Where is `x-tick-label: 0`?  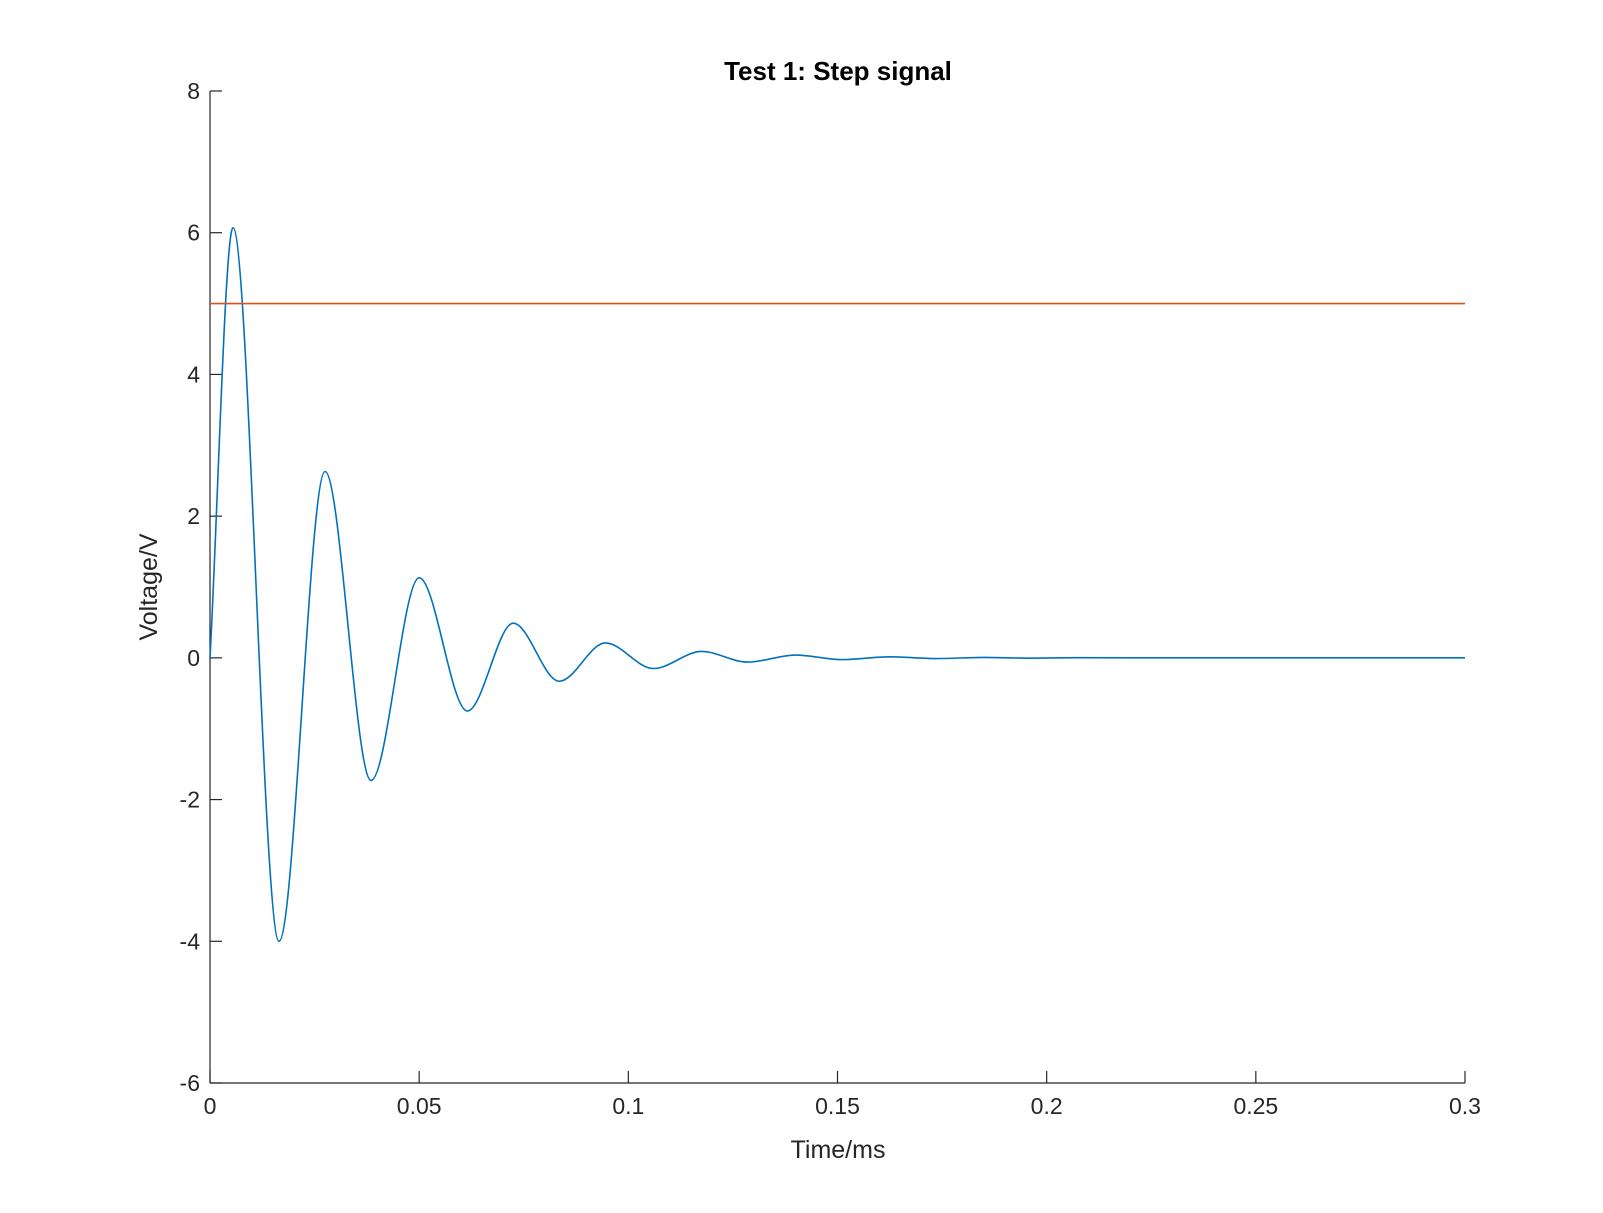 x-tick-label: 0 is located at coordinates (210, 1106).